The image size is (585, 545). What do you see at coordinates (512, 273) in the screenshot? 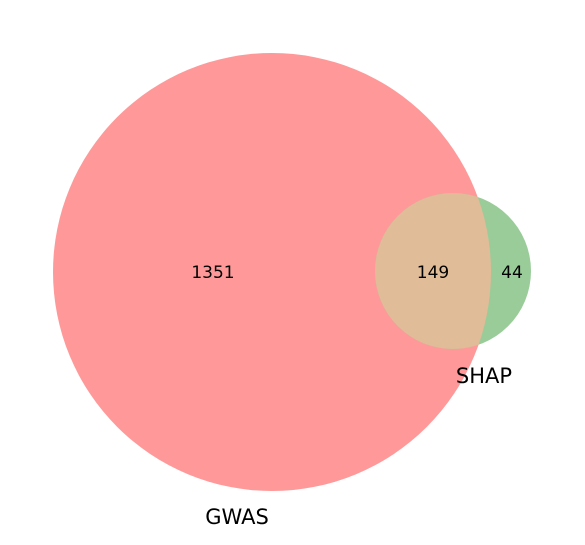
I see `shap-only-count: 44` at bounding box center [512, 273].